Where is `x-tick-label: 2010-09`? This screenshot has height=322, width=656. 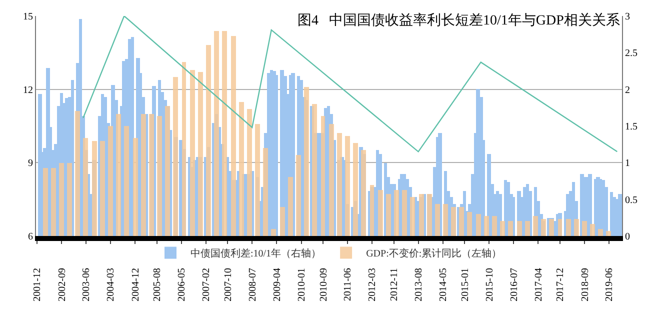 x-tick-label: 2010-09 is located at coordinates (324, 285).